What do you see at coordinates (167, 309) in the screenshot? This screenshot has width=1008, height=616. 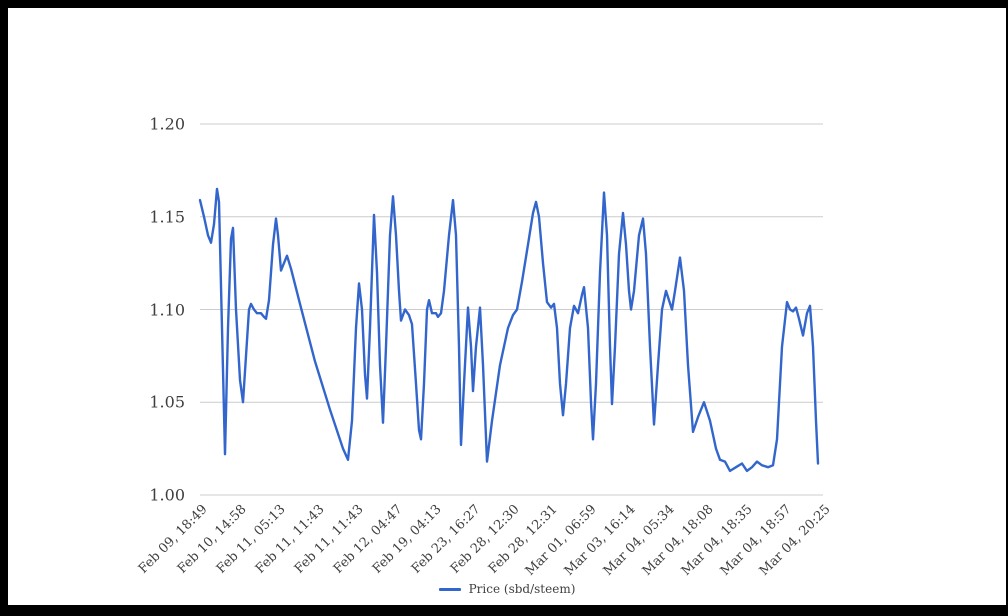 I see `y-axis-tick-label: 1.10` at bounding box center [167, 309].